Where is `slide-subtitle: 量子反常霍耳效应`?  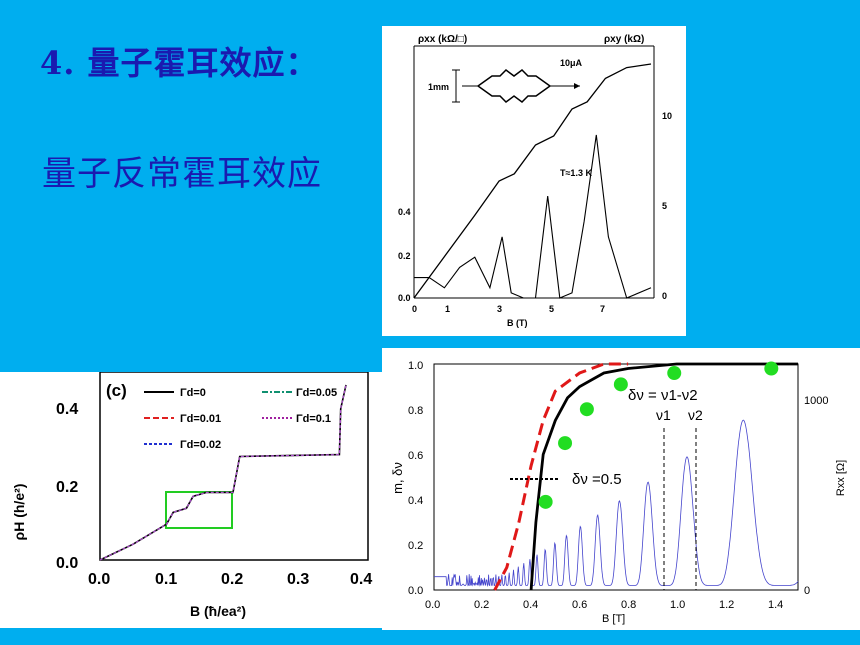
slide-subtitle: 量子反常霍耳效应 is located at coordinates (182, 174).